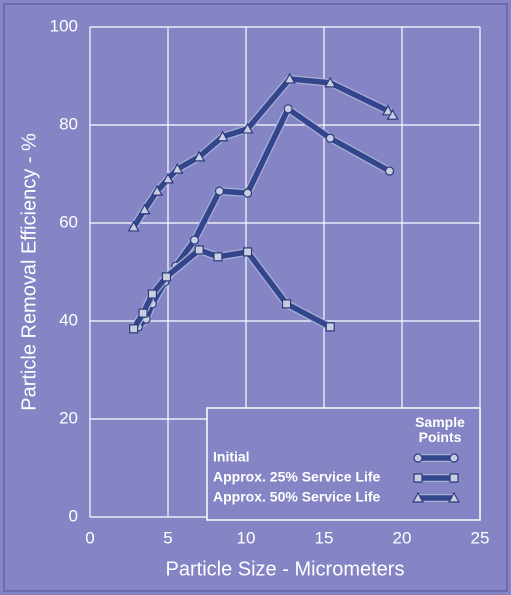 The height and width of the screenshot is (595, 511). I want to click on legend-label: Approx. 50% Service Life, so click(297, 497).